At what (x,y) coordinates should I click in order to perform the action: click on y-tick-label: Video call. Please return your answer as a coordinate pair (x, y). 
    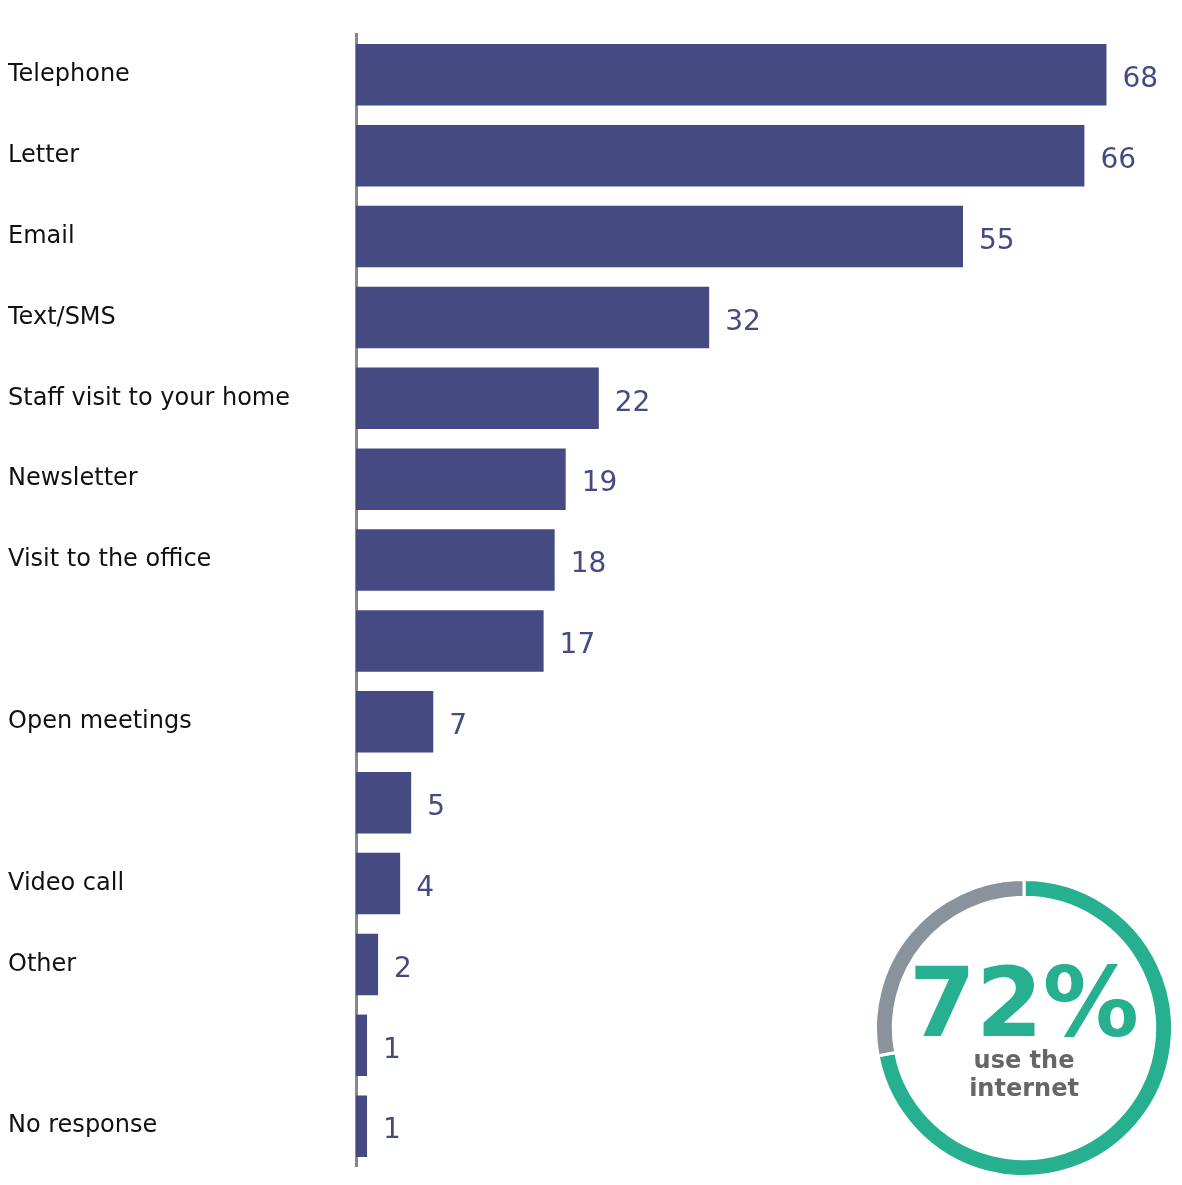
    Looking at the image, I should click on (66, 881).